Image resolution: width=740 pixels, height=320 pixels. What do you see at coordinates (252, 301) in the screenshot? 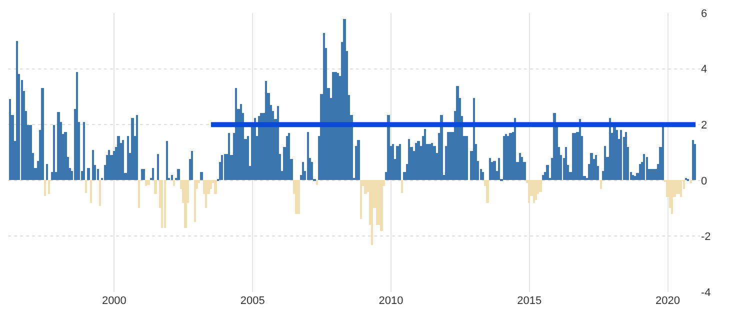
I see `x-tick-label: 2005` at bounding box center [252, 301].